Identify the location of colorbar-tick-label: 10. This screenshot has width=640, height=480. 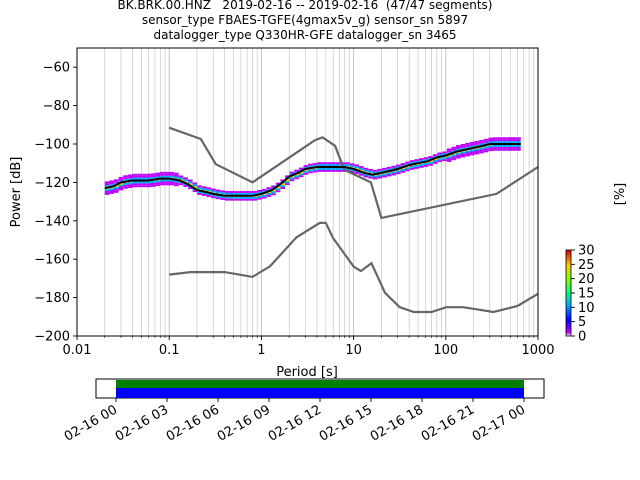
(586, 308).